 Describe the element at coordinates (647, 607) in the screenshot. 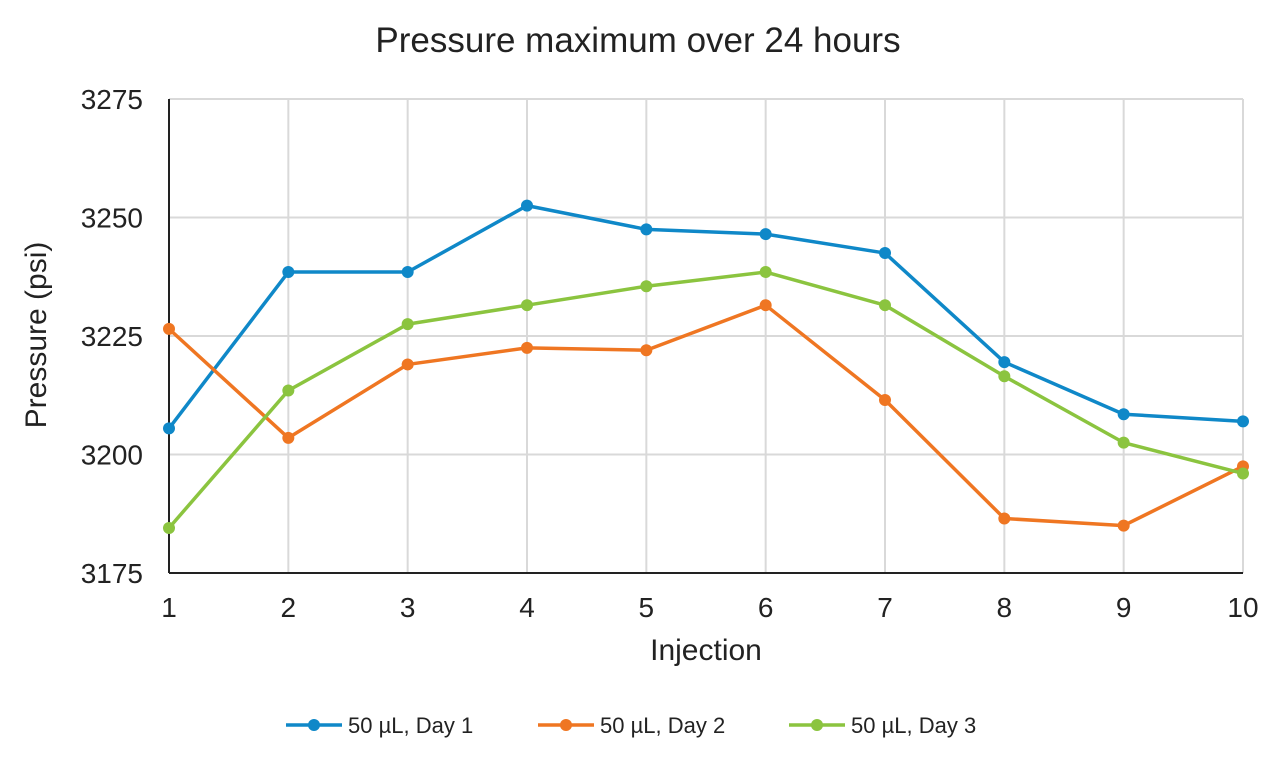

I see `x-tick-label: 5` at that location.